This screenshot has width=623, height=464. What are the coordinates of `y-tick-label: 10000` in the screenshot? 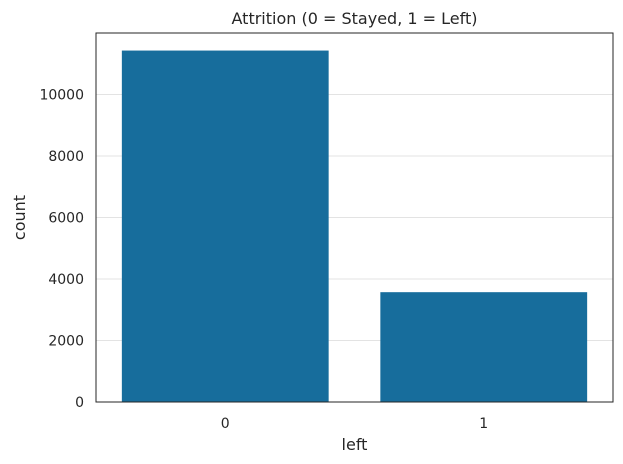 It's located at (61, 95).